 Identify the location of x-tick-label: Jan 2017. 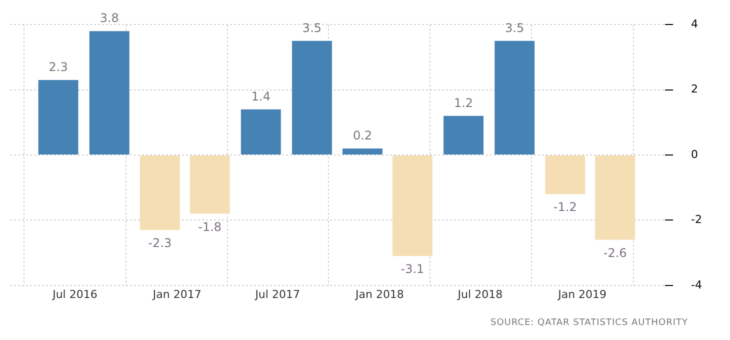
(177, 294).